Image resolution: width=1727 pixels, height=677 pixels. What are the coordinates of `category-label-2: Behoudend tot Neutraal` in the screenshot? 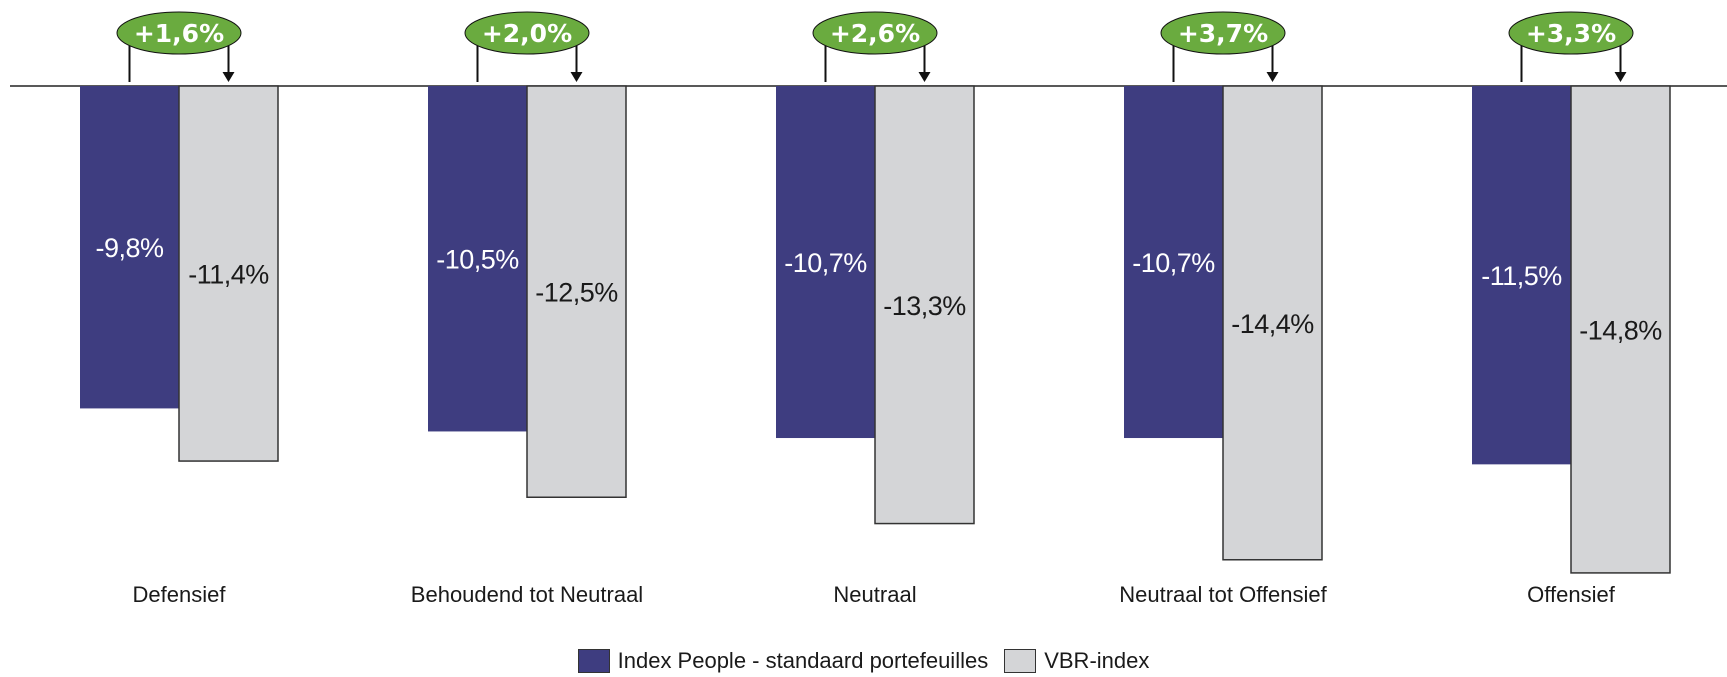 It's located at (527, 594).